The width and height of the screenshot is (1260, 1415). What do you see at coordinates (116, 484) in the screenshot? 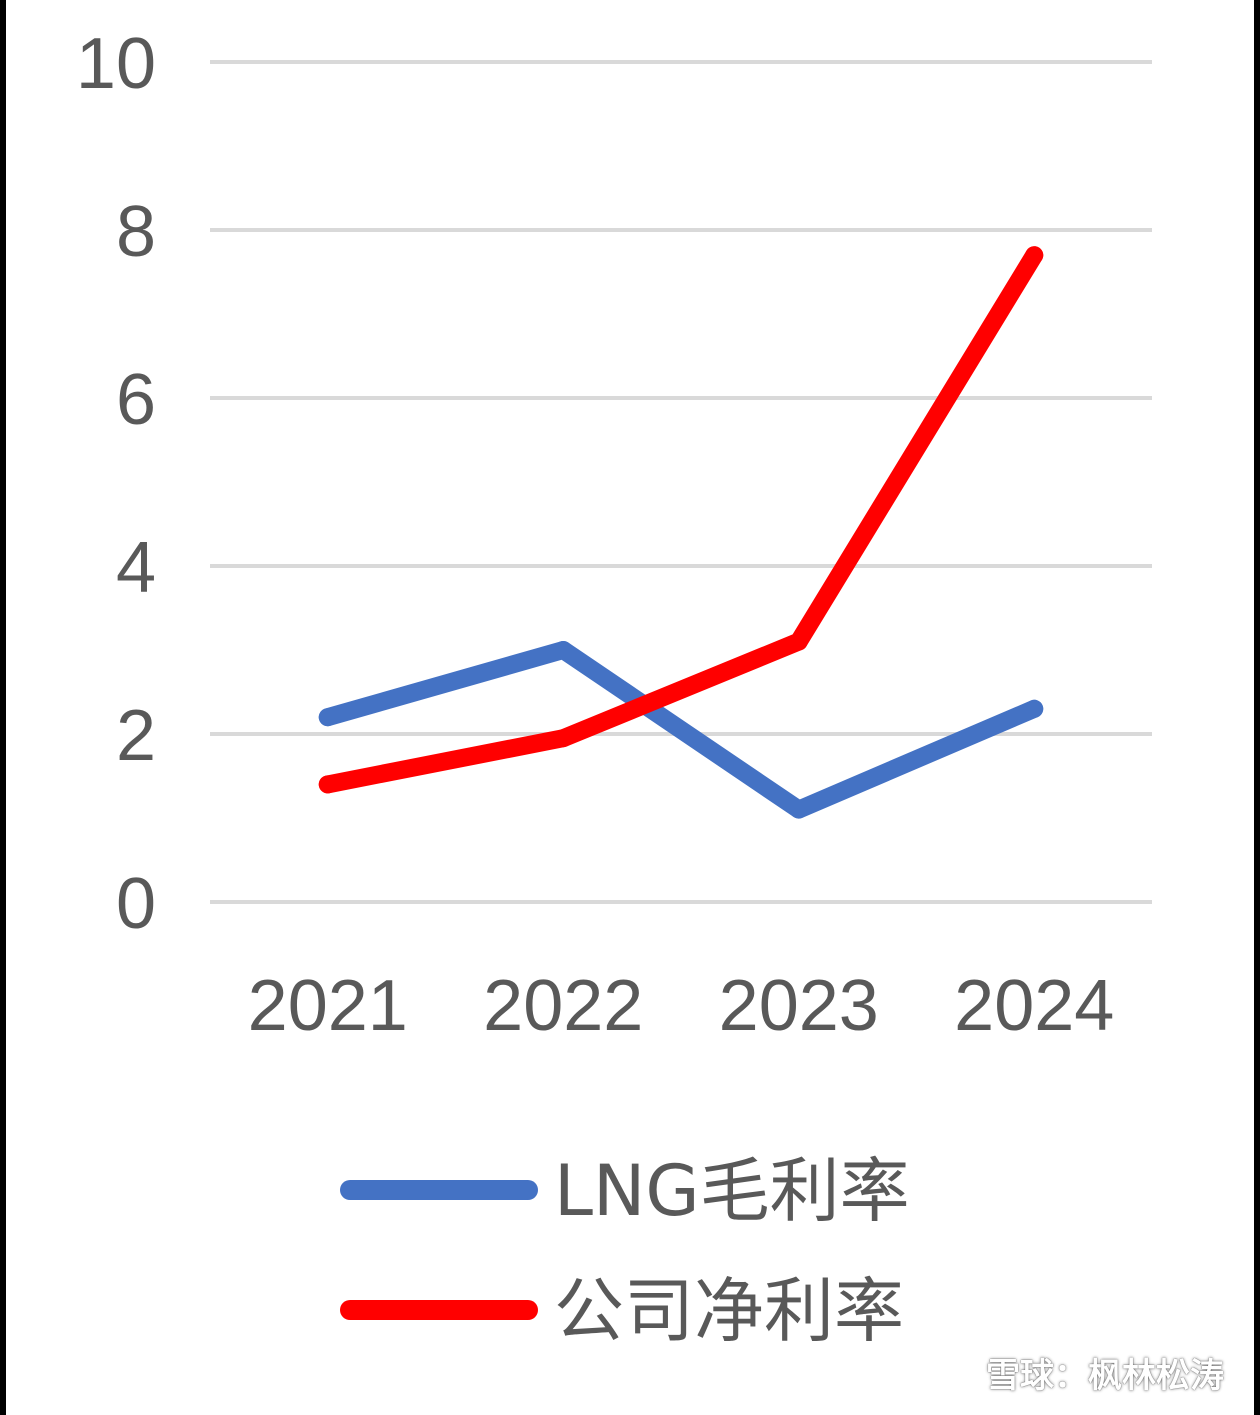
I see `y-axis-ticks: 0 2 4 6 8 10` at bounding box center [116, 484].